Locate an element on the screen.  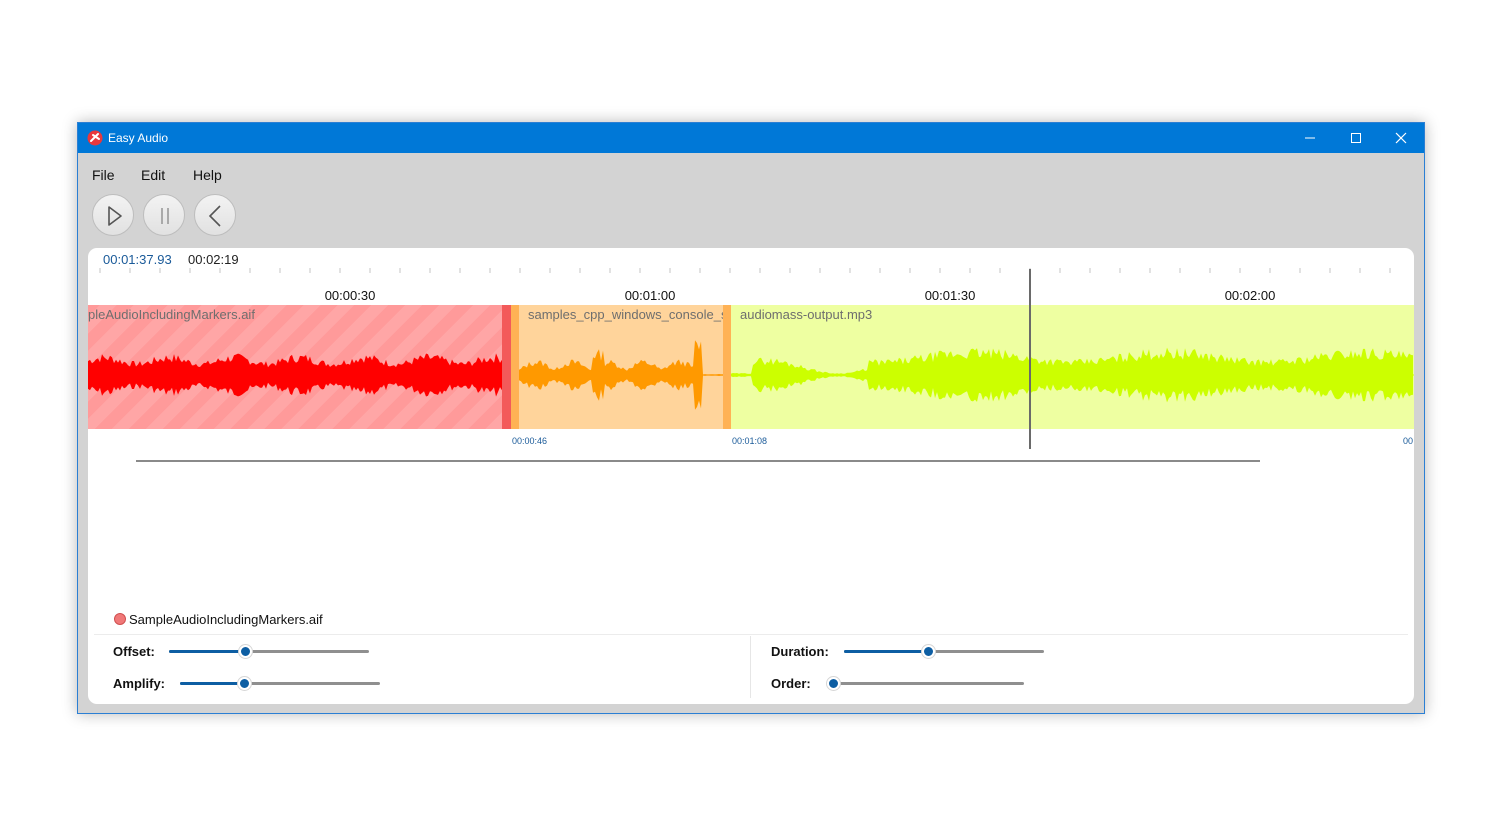
clip-title: pleAudioIncludingMarkers.aif is located at coordinates (171, 314).